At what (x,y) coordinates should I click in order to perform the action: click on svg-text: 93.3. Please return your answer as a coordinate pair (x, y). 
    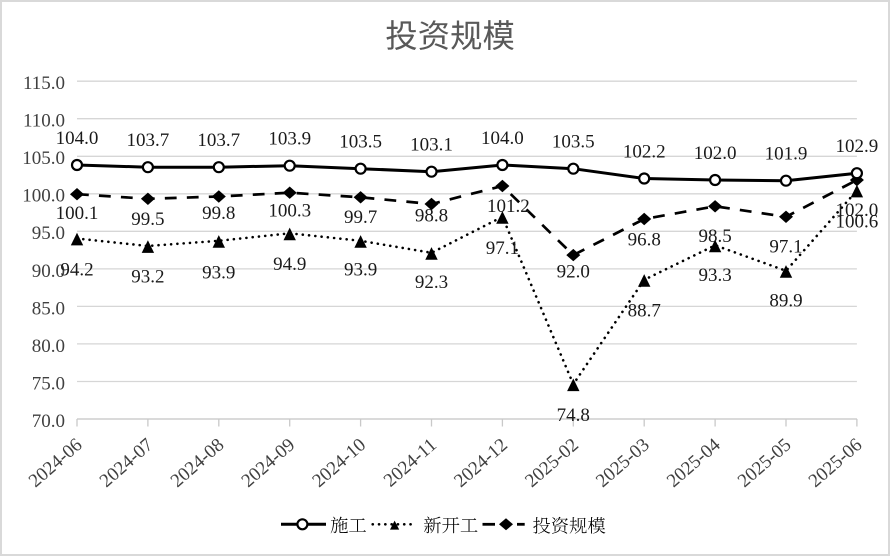
    Looking at the image, I should click on (714, 275).